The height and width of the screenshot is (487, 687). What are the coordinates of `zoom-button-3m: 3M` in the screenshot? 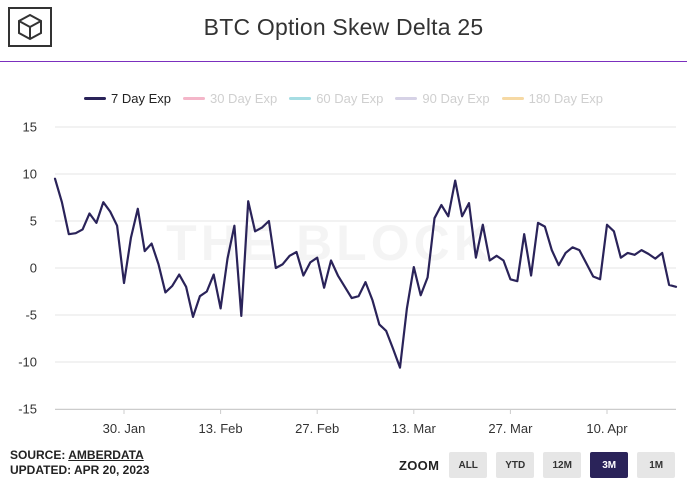 It's located at (609, 465).